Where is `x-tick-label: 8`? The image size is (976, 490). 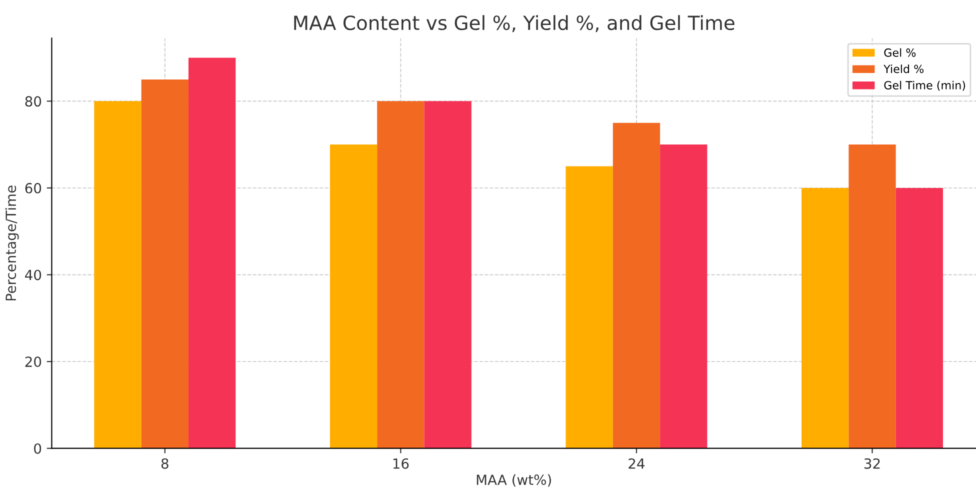 x-tick-label: 8 is located at coordinates (164, 463).